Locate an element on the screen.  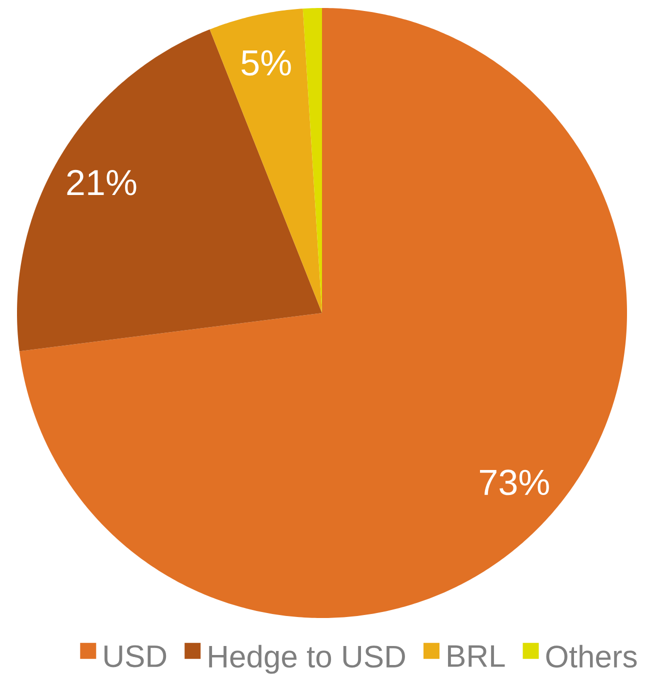
legend-label: USD is located at coordinates (135, 656).